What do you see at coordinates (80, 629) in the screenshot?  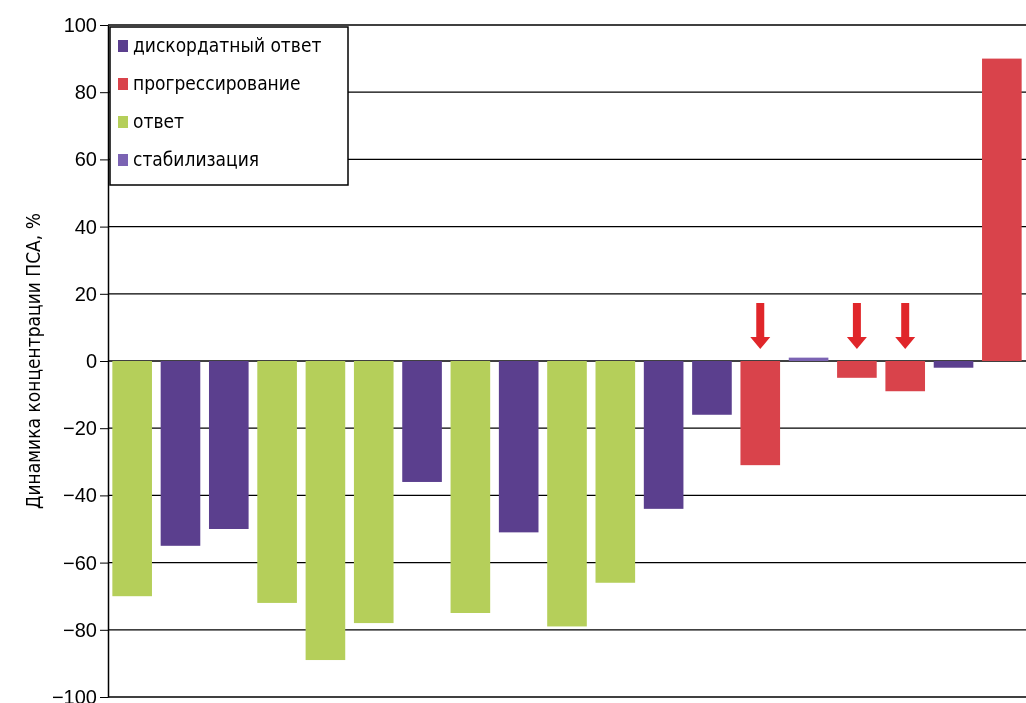 I see `y-tick-label: −80` at bounding box center [80, 629].